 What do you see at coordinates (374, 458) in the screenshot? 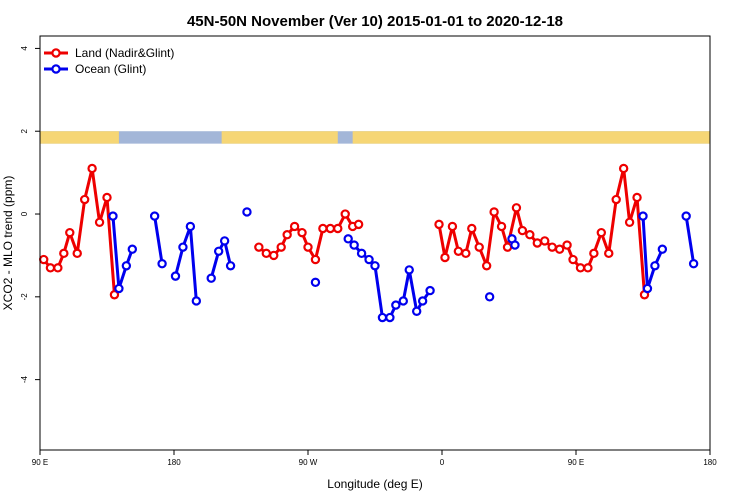
I see `x-axis-ticks: 90 E 180 90 W 0 90 E 180` at bounding box center [374, 458].